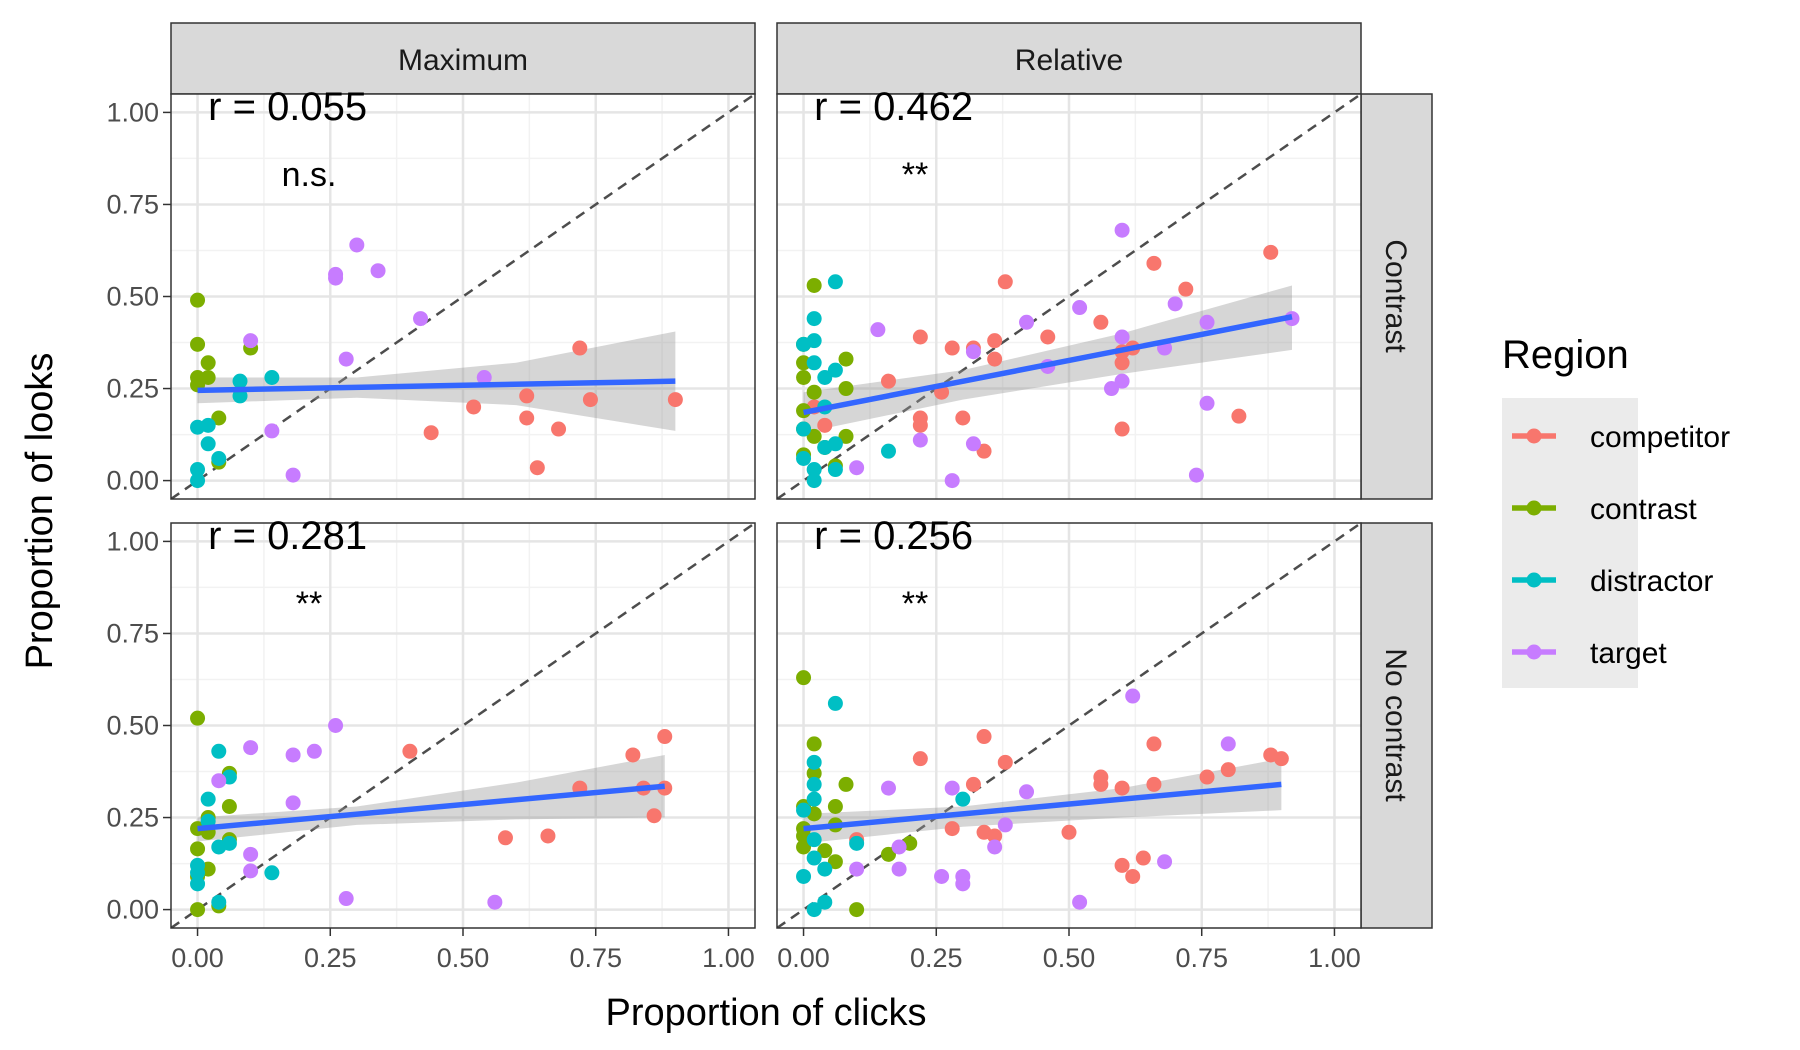 This screenshot has height=1050, width=1800. Describe the element at coordinates (765, 1013) in the screenshot. I see `x-axis-title: Proportion of clicks` at that location.